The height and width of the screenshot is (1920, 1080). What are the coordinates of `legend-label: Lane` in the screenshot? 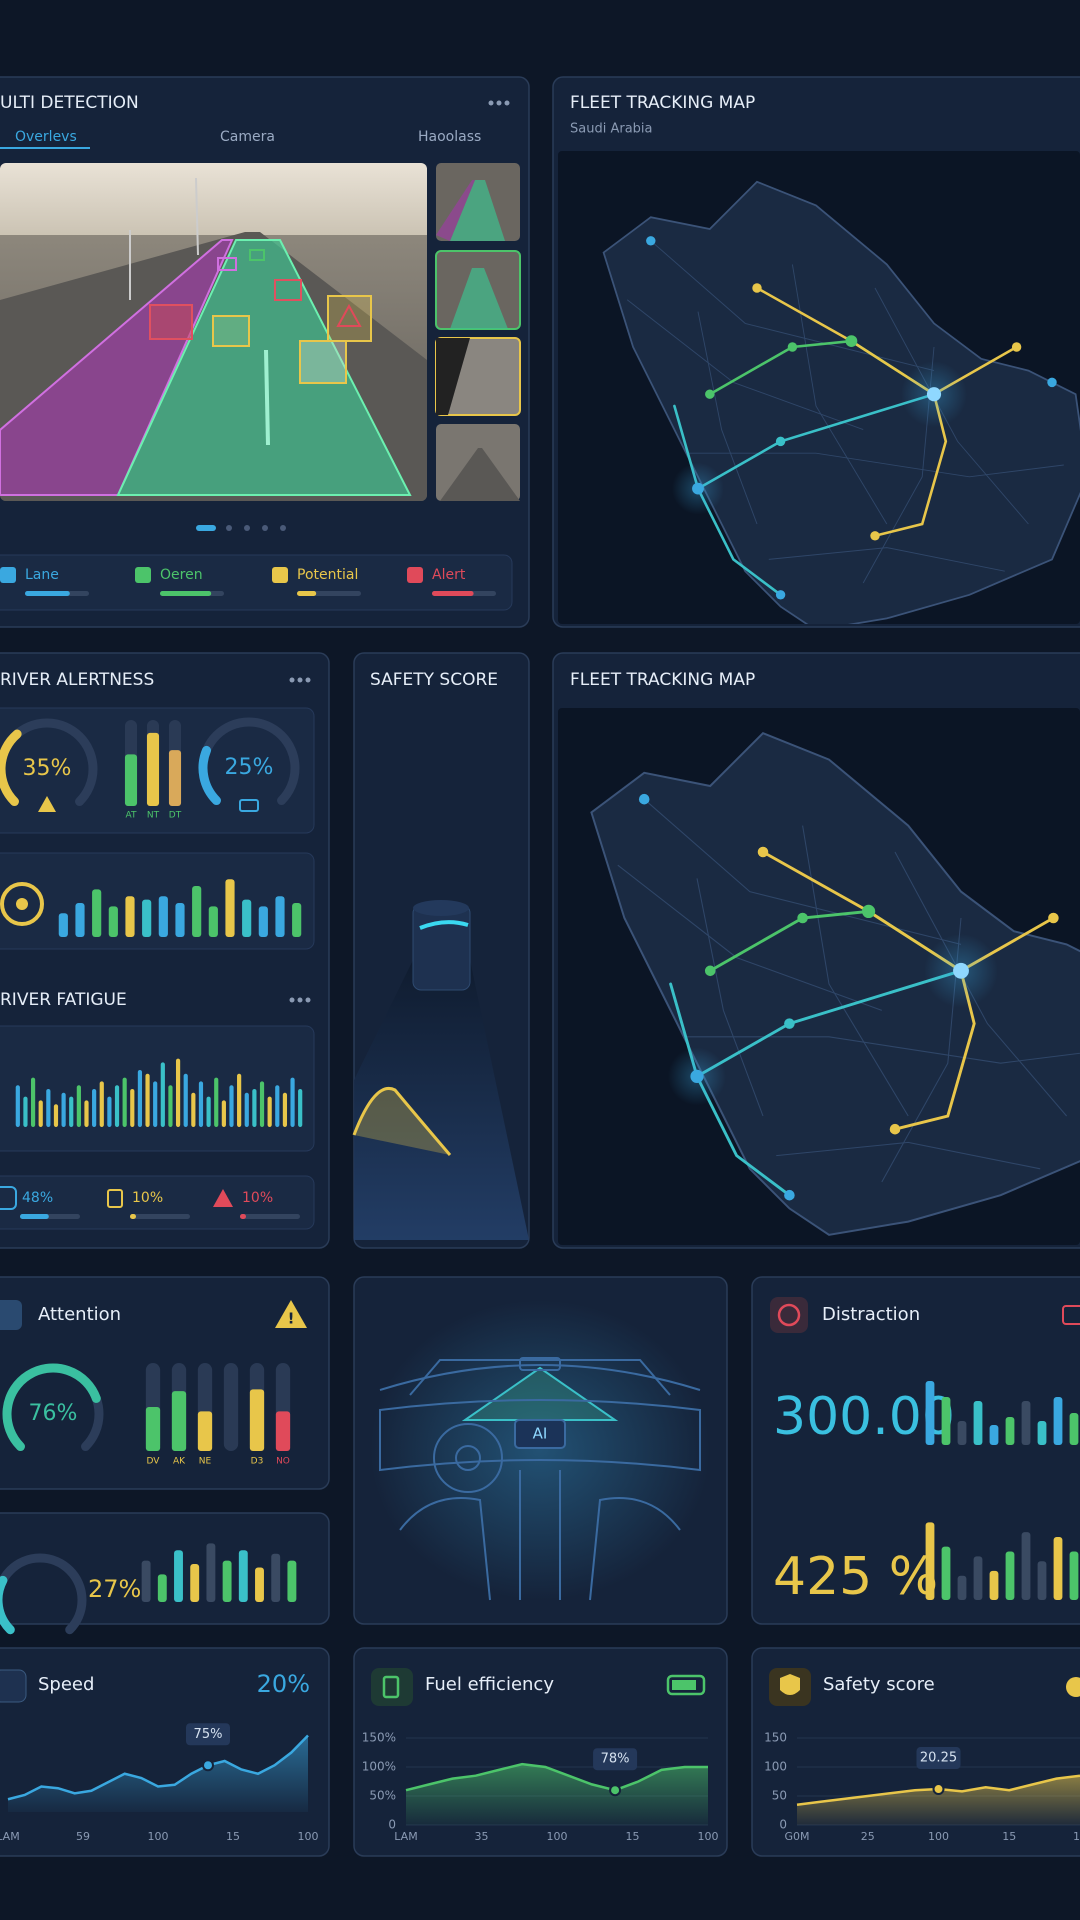 It's located at (42, 575).